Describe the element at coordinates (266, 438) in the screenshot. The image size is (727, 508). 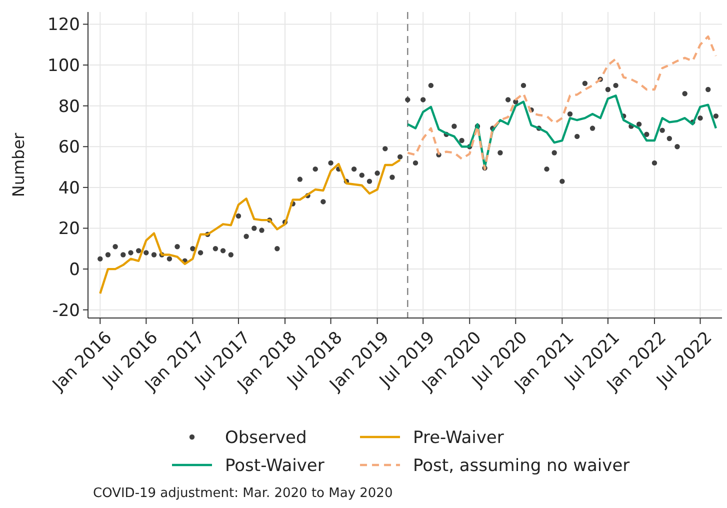
I see `legend-label: Observed` at that location.